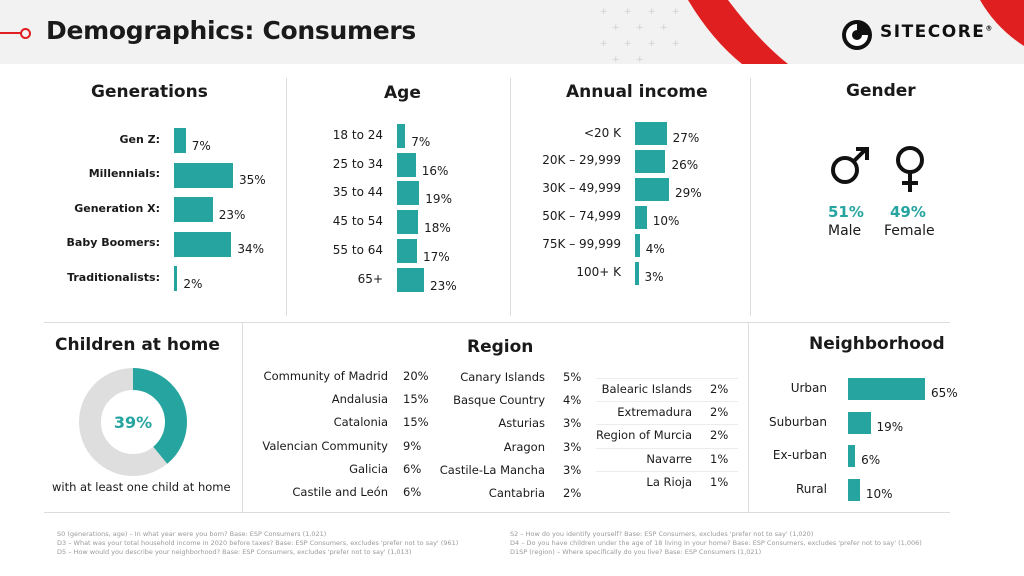 The height and width of the screenshot is (576, 1024). I want to click on region-value: 15%, so click(416, 422).